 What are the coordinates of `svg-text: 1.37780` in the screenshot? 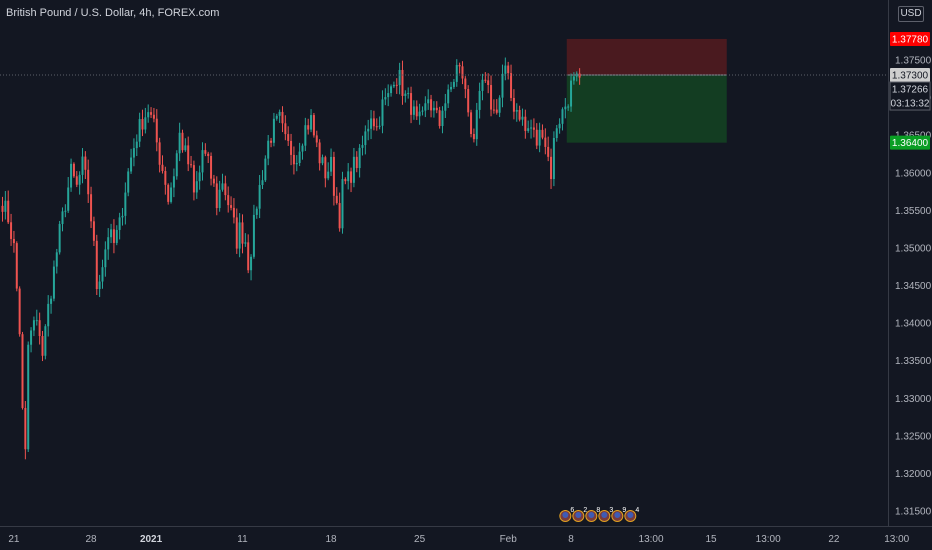 It's located at (910, 39).